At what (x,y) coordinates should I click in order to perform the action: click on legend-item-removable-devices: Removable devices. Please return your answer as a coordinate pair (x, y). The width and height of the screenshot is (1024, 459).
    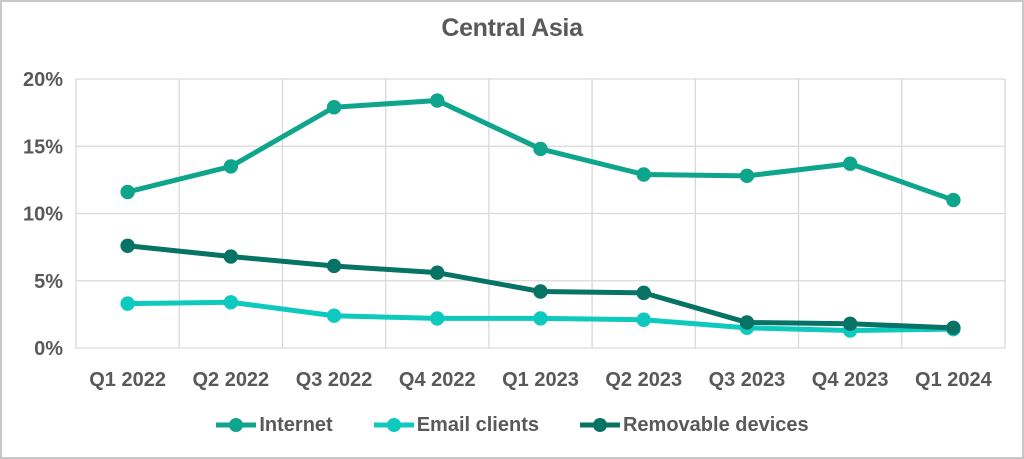
    Looking at the image, I should click on (694, 425).